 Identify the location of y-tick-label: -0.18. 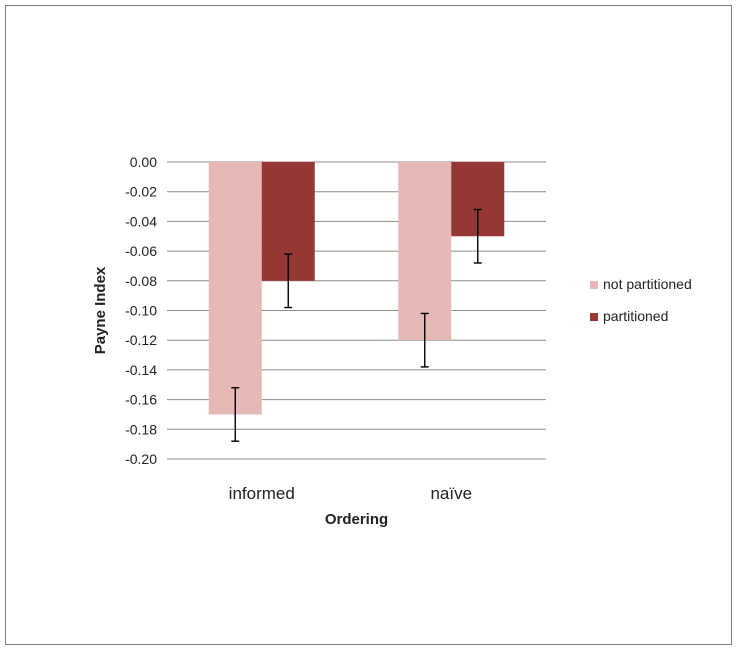
(141, 429).